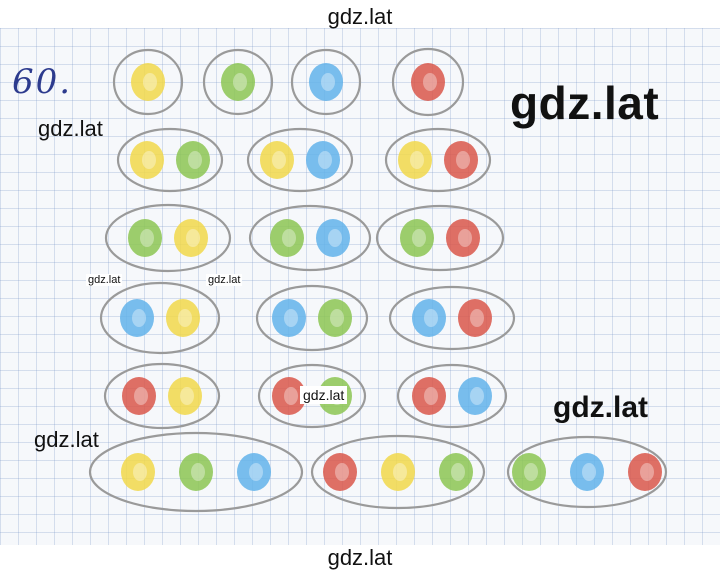  I want to click on watermark-big-right: gdz.lat, so click(585, 103).